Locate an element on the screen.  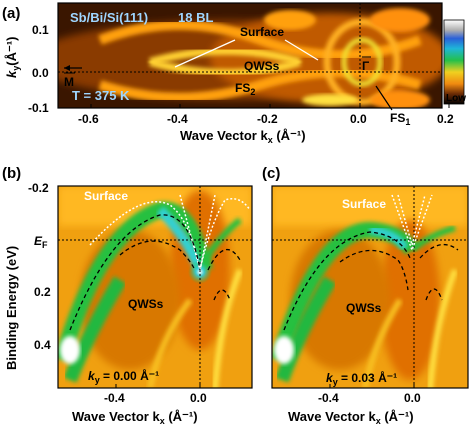
panel-a-xlabel: Wave Vector kx (Å⁻¹) is located at coordinates (243, 136).